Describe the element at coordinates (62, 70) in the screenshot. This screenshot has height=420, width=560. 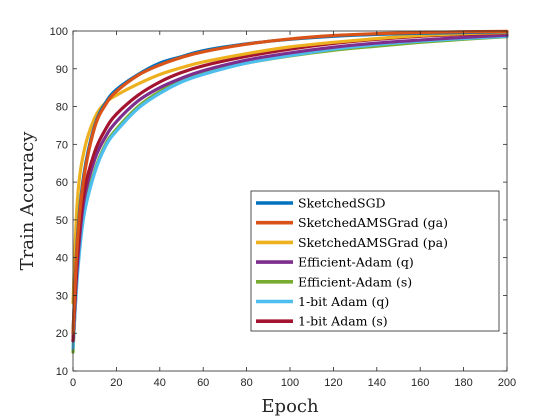
I see `y-tick-label: 90` at that location.